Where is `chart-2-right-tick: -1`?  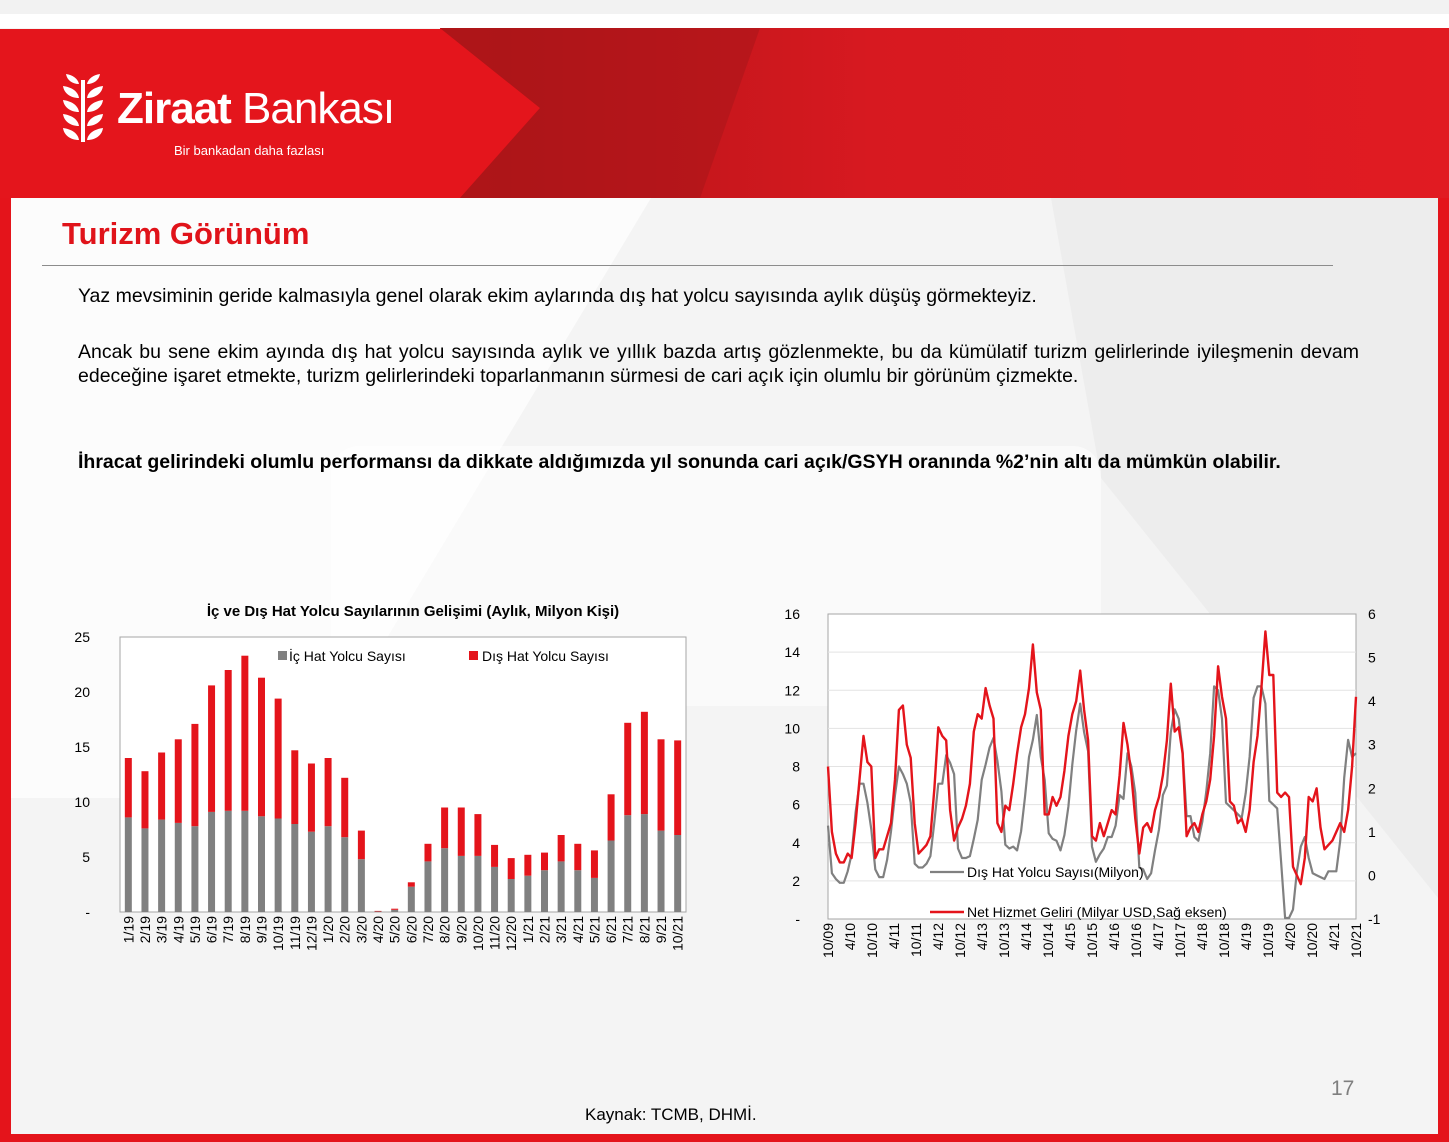
chart-2-right-tick: -1 is located at coordinates (1374, 919).